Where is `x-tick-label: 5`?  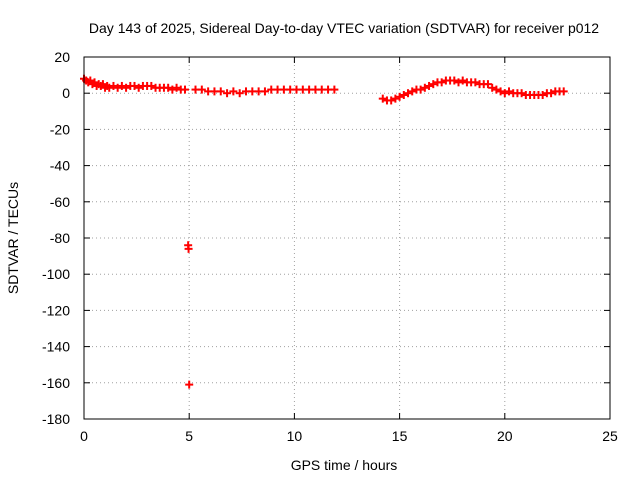 x-tick-label: 5 is located at coordinates (189, 436).